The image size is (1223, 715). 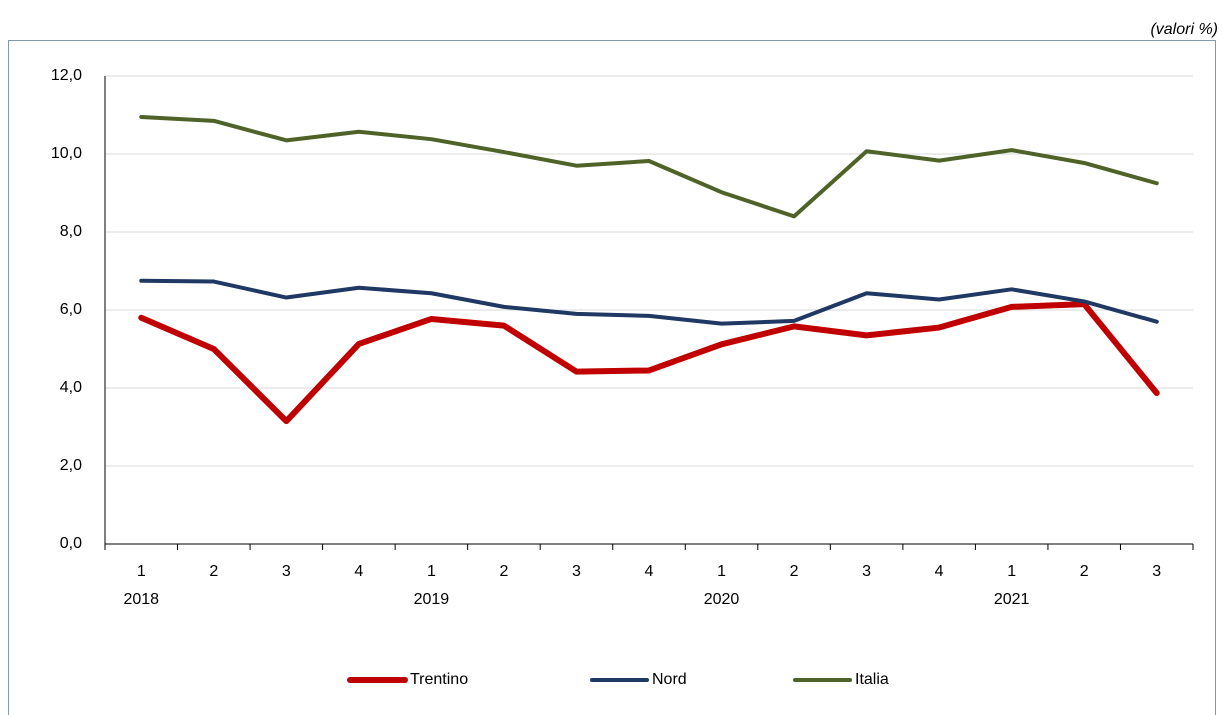 What do you see at coordinates (722, 599) in the screenshot?
I see `x-group-label: 2020` at bounding box center [722, 599].